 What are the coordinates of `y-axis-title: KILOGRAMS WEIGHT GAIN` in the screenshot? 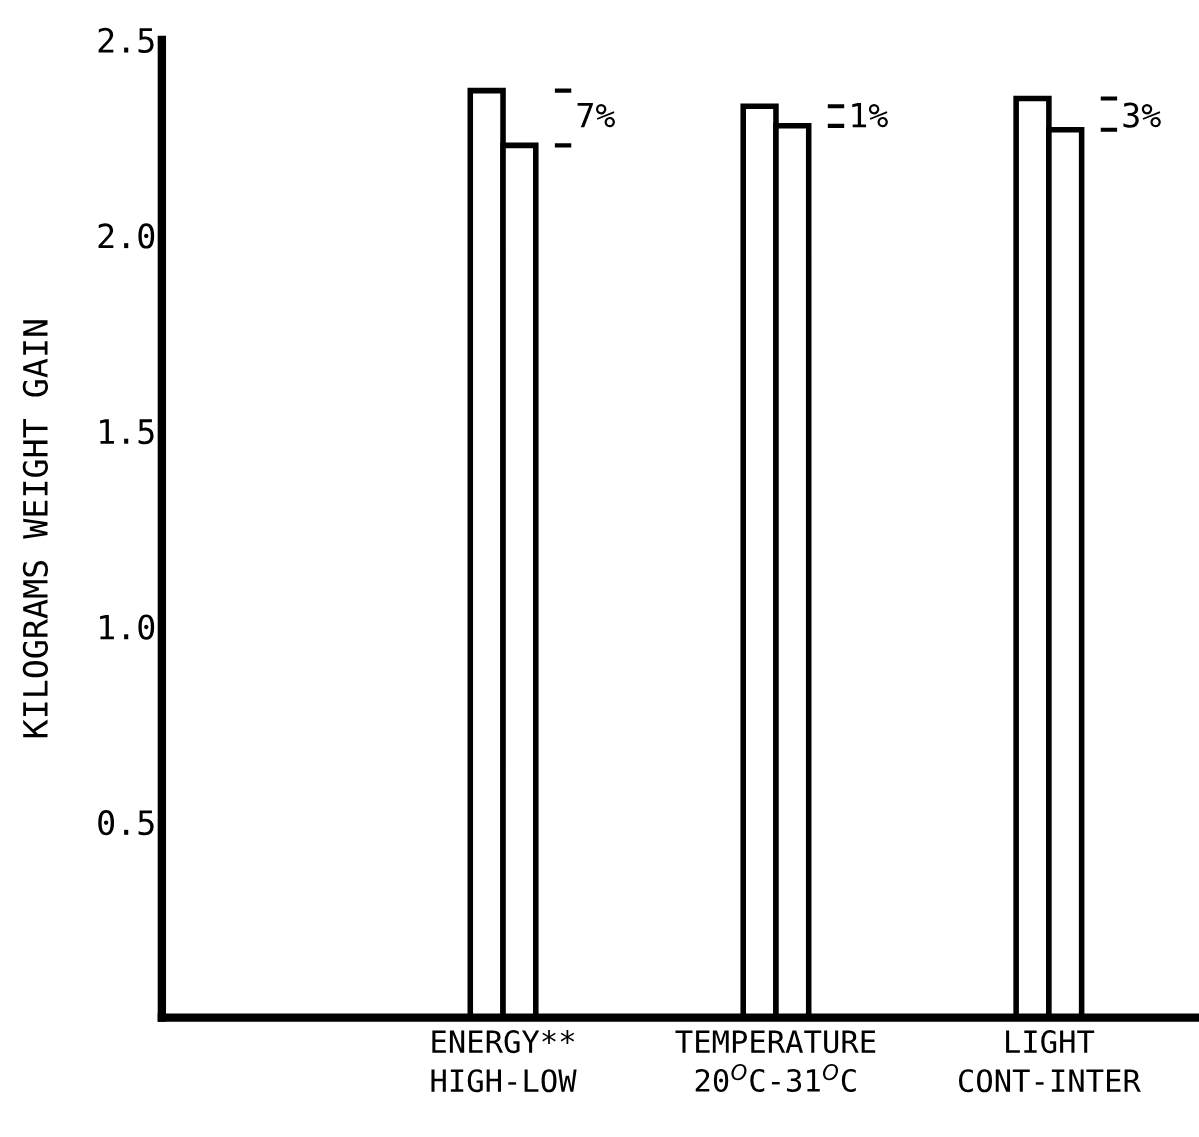 It's located at (35, 529).